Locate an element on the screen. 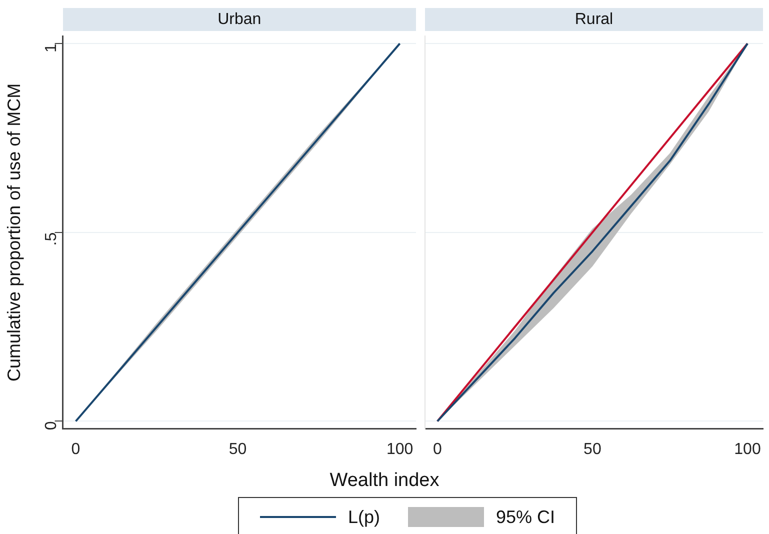  legend-label: L(p) is located at coordinates (364, 517).